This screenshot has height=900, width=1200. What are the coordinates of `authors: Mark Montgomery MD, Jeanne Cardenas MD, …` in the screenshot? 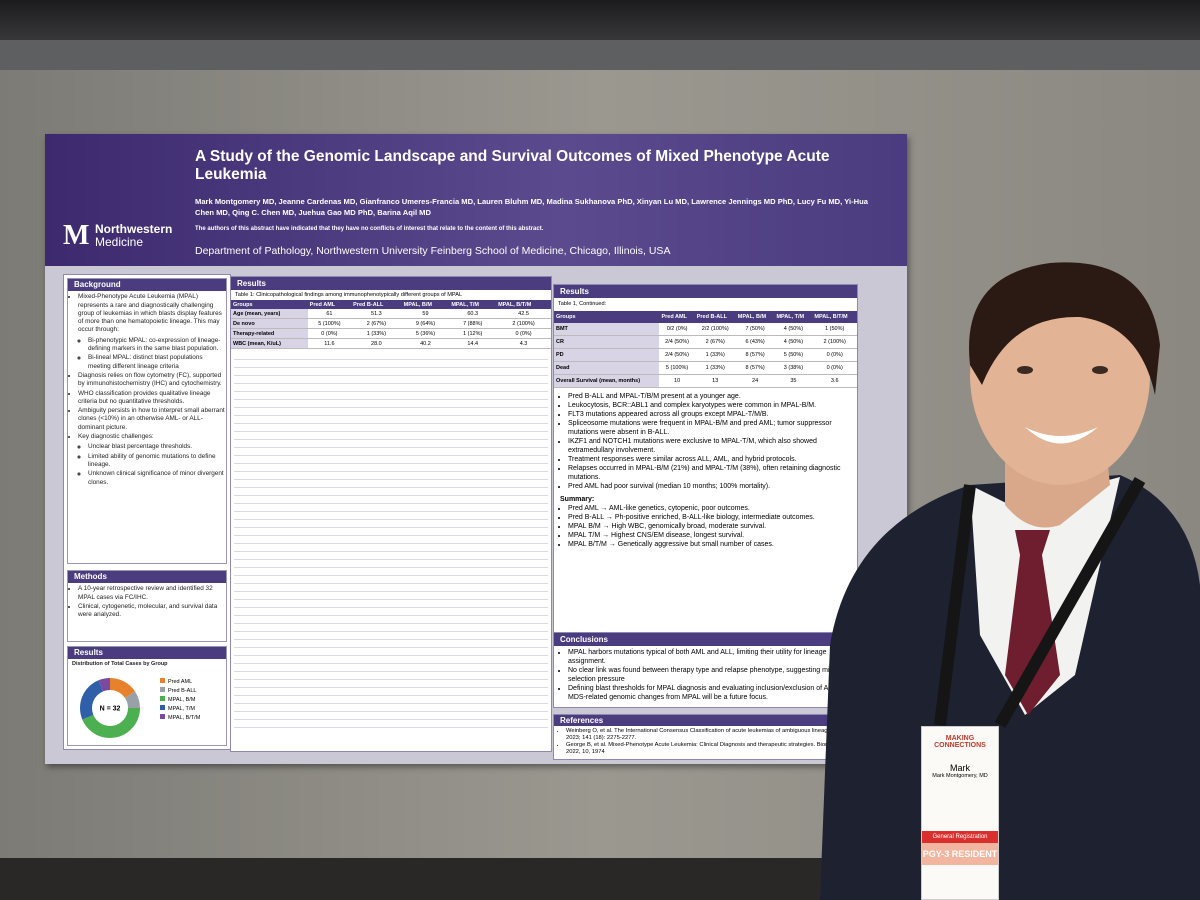 It's located at (532, 207).